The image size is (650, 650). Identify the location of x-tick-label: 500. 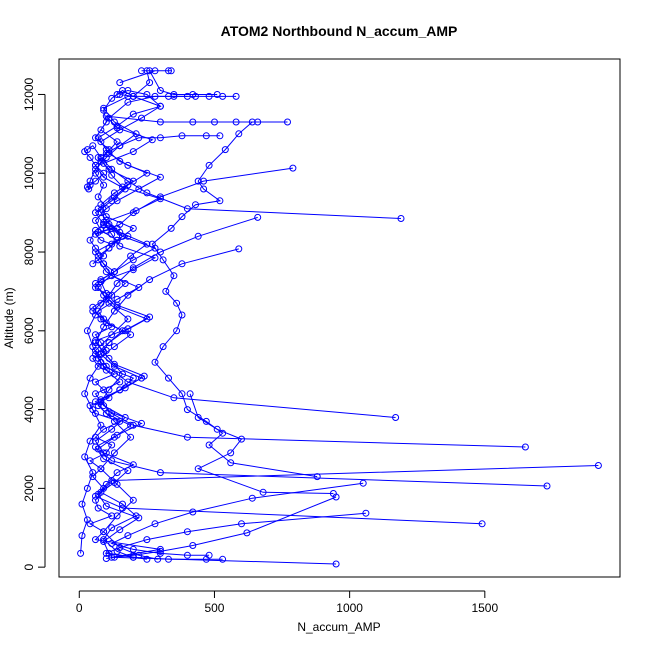
(214, 608).